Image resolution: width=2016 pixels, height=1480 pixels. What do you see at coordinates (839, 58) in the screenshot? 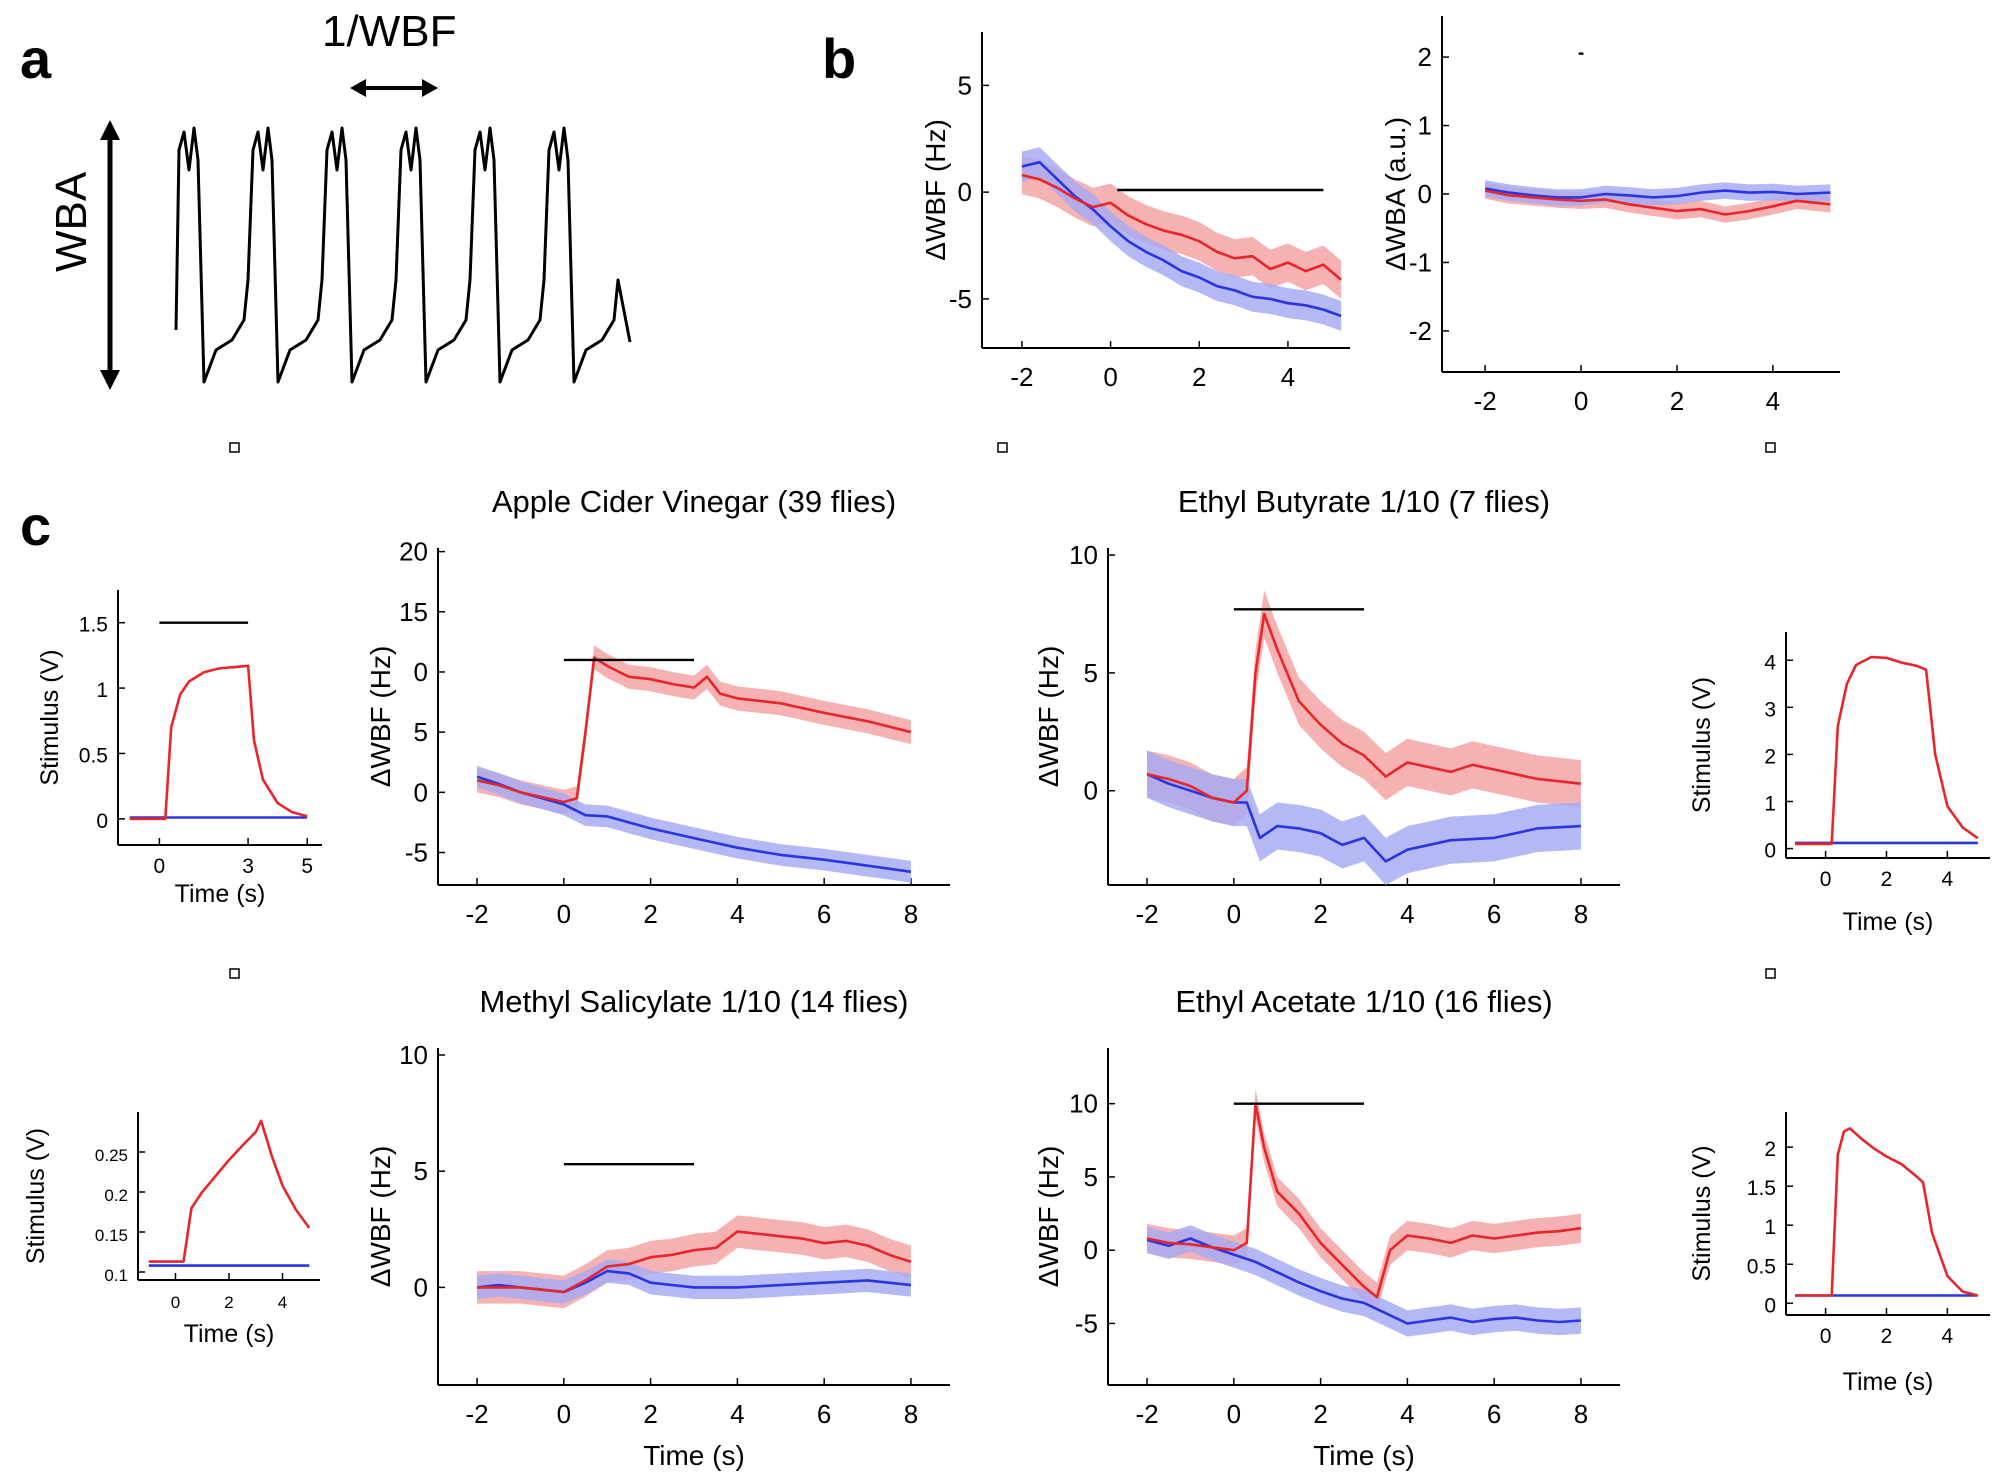
I see `panel-label-b: b` at bounding box center [839, 58].